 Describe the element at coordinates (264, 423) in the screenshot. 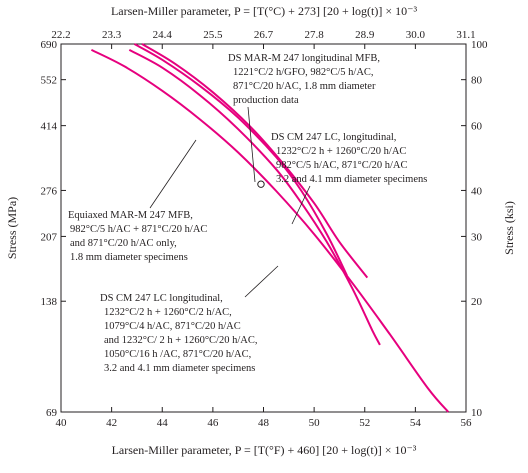

I see `bottom-tick-label: 48` at that location.